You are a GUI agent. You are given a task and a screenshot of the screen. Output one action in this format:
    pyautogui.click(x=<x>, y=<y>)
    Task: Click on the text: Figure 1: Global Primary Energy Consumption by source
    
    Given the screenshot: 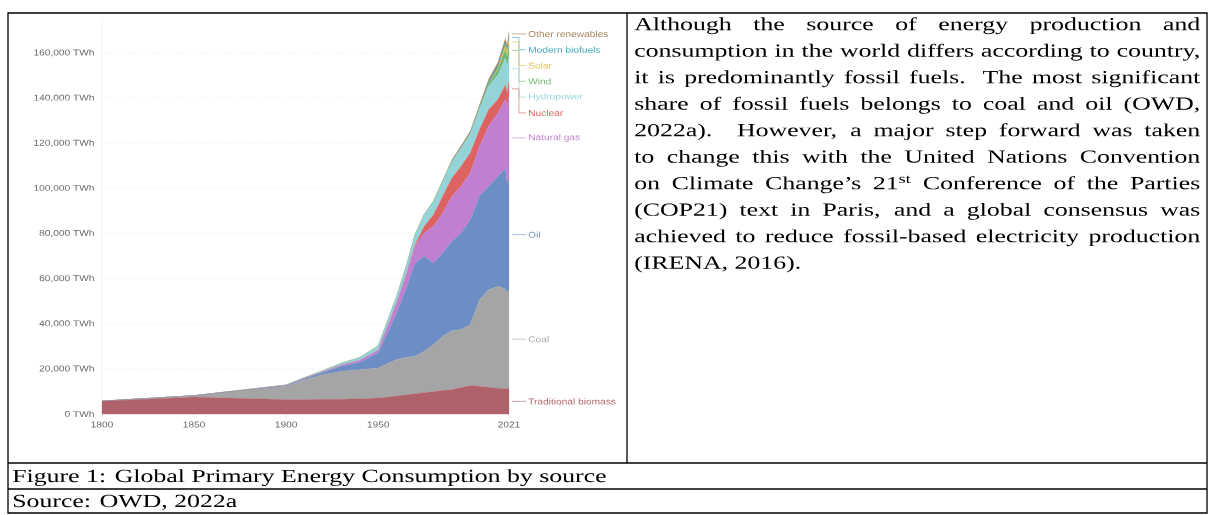 What is the action you would take?
    pyautogui.click(x=309, y=477)
    